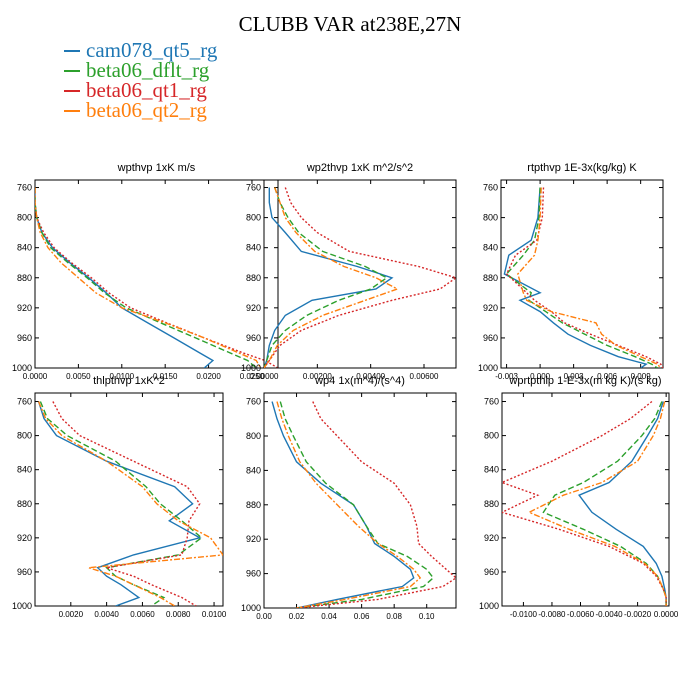 Image resolution: width=700 pixels, height=700 pixels. Describe the element at coordinates (607, 376) in the screenshot. I see `x-tick-label: 0.006` at that location.